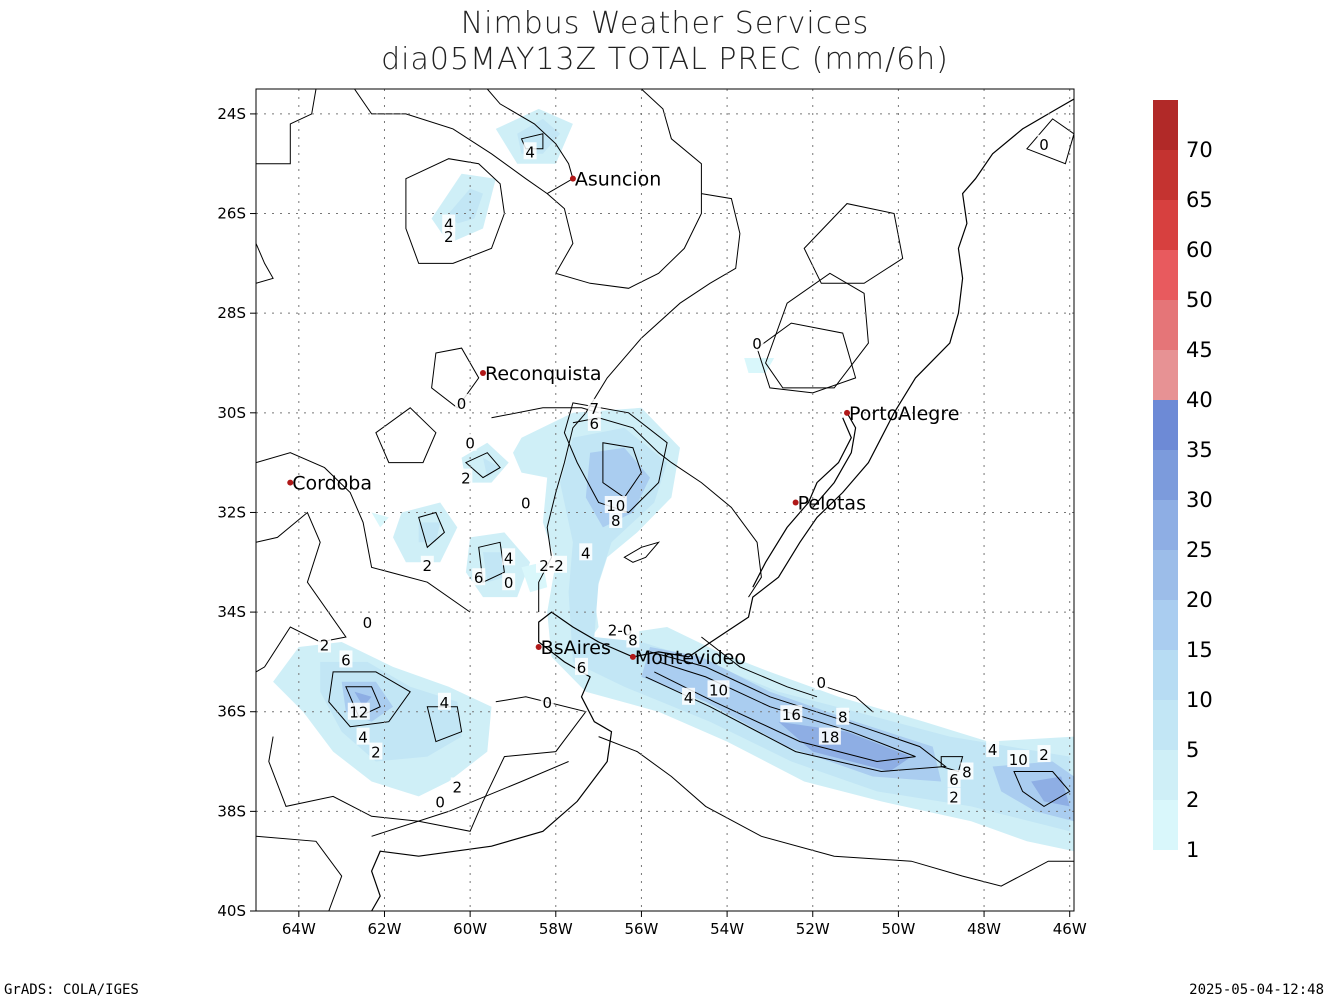 The height and width of the screenshot is (1000, 1330). Describe the element at coordinates (1199, 400) in the screenshot. I see `colorbar-label: 40` at that location.